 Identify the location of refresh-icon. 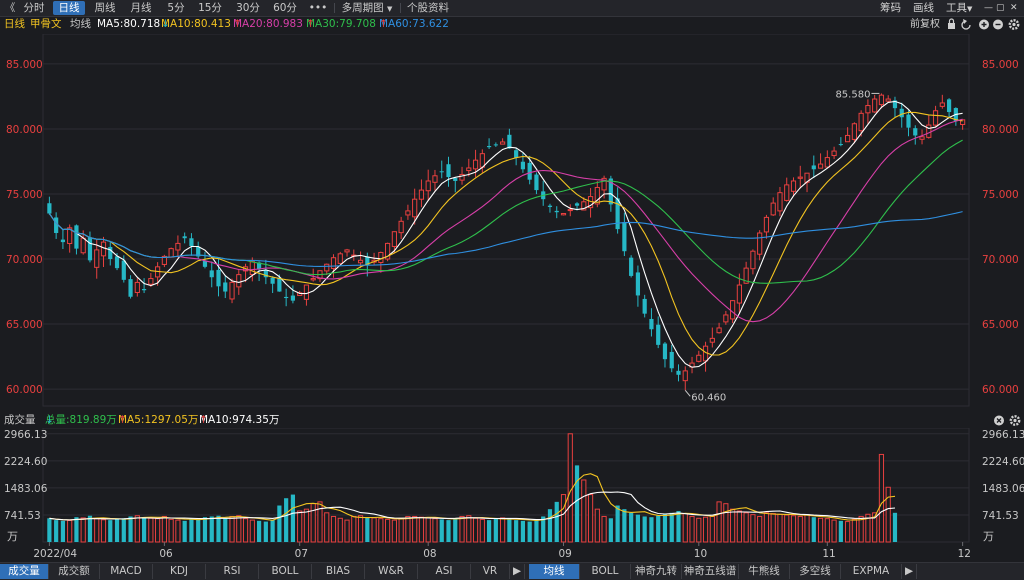
(966, 24).